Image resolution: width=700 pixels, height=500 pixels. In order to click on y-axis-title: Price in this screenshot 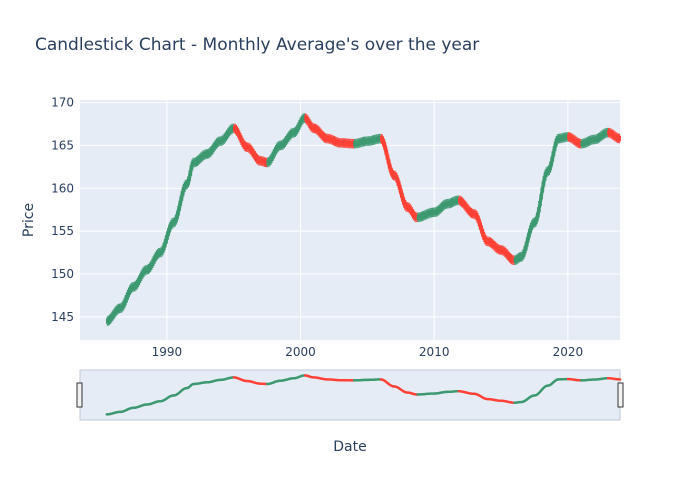, I will do `click(29, 220)`.